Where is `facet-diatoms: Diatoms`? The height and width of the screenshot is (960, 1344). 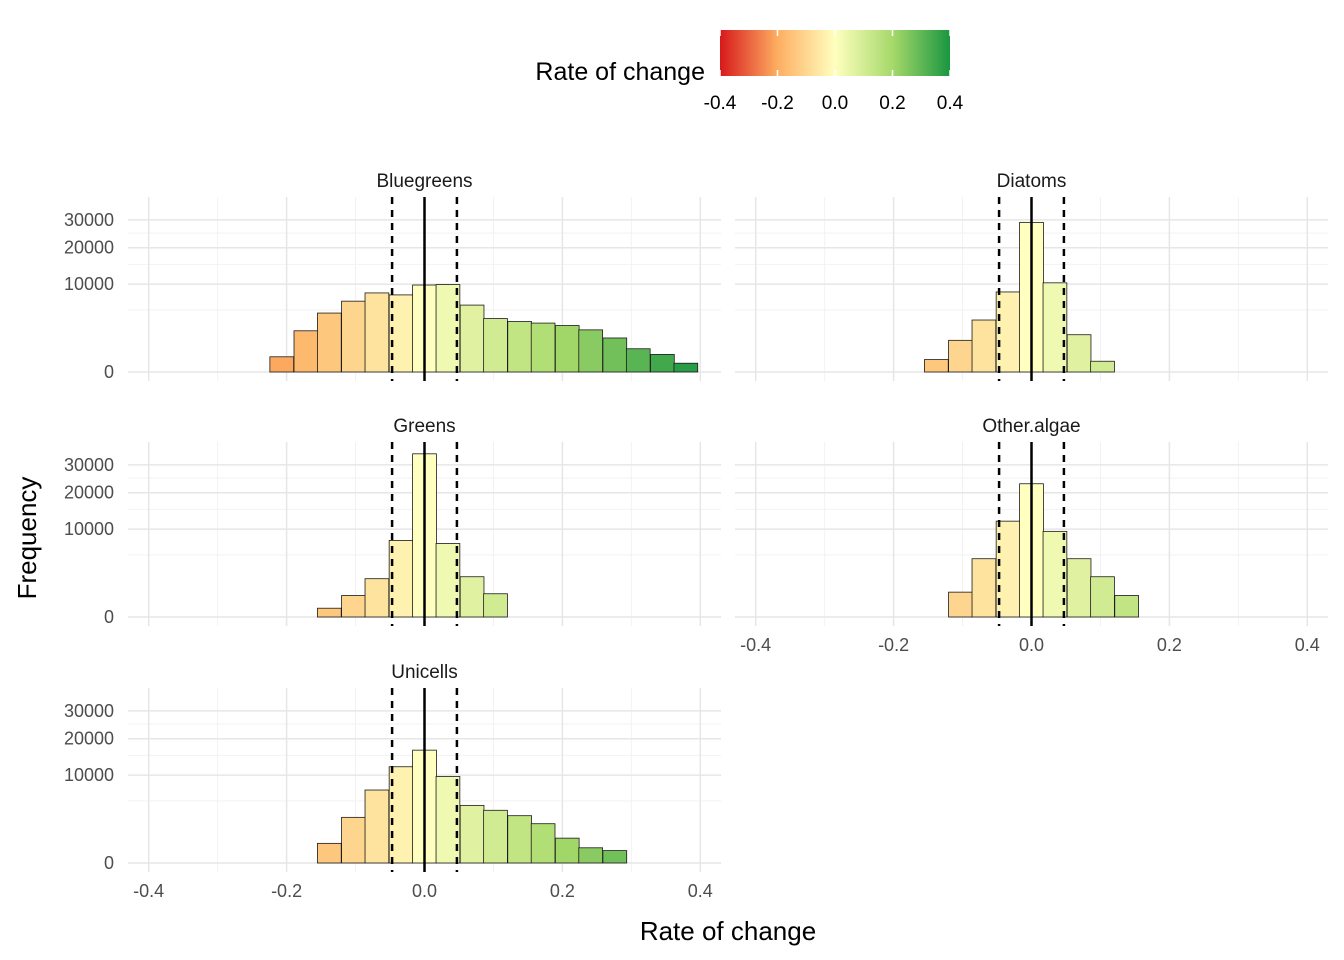 facet-diatoms: Diatoms is located at coordinates (1031, 276).